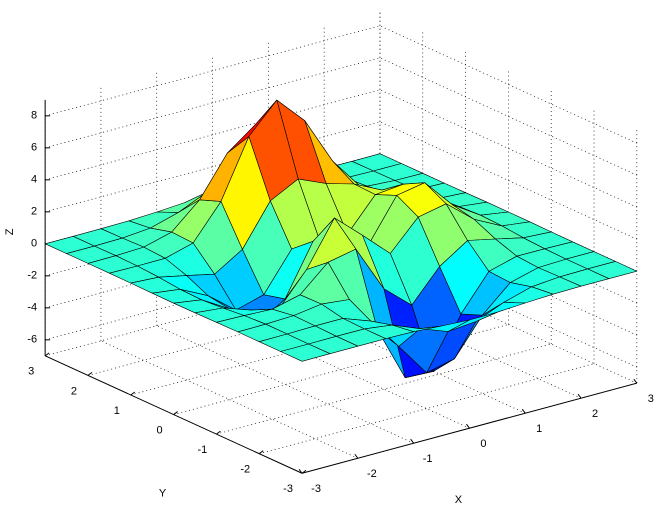  Describe the element at coordinates (160, 430) in the screenshot. I see `y-tick-label: 0` at that location.